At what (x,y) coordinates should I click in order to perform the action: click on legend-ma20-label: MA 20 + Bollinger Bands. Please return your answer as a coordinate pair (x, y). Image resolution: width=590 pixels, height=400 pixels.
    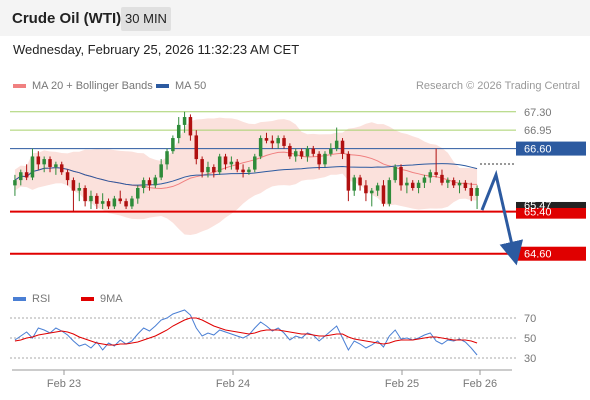
    Looking at the image, I should click on (92, 86).